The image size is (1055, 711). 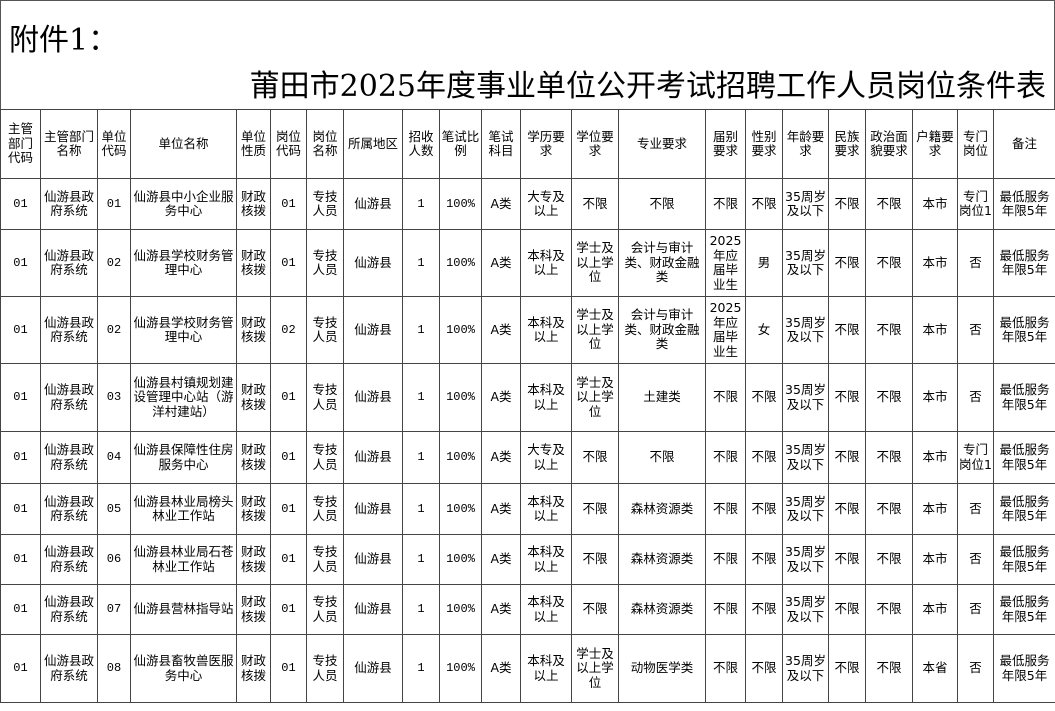 What do you see at coordinates (183, 668) in the screenshot?
I see `table-cell: 仙游县畜牧兽医服务中心` at bounding box center [183, 668].